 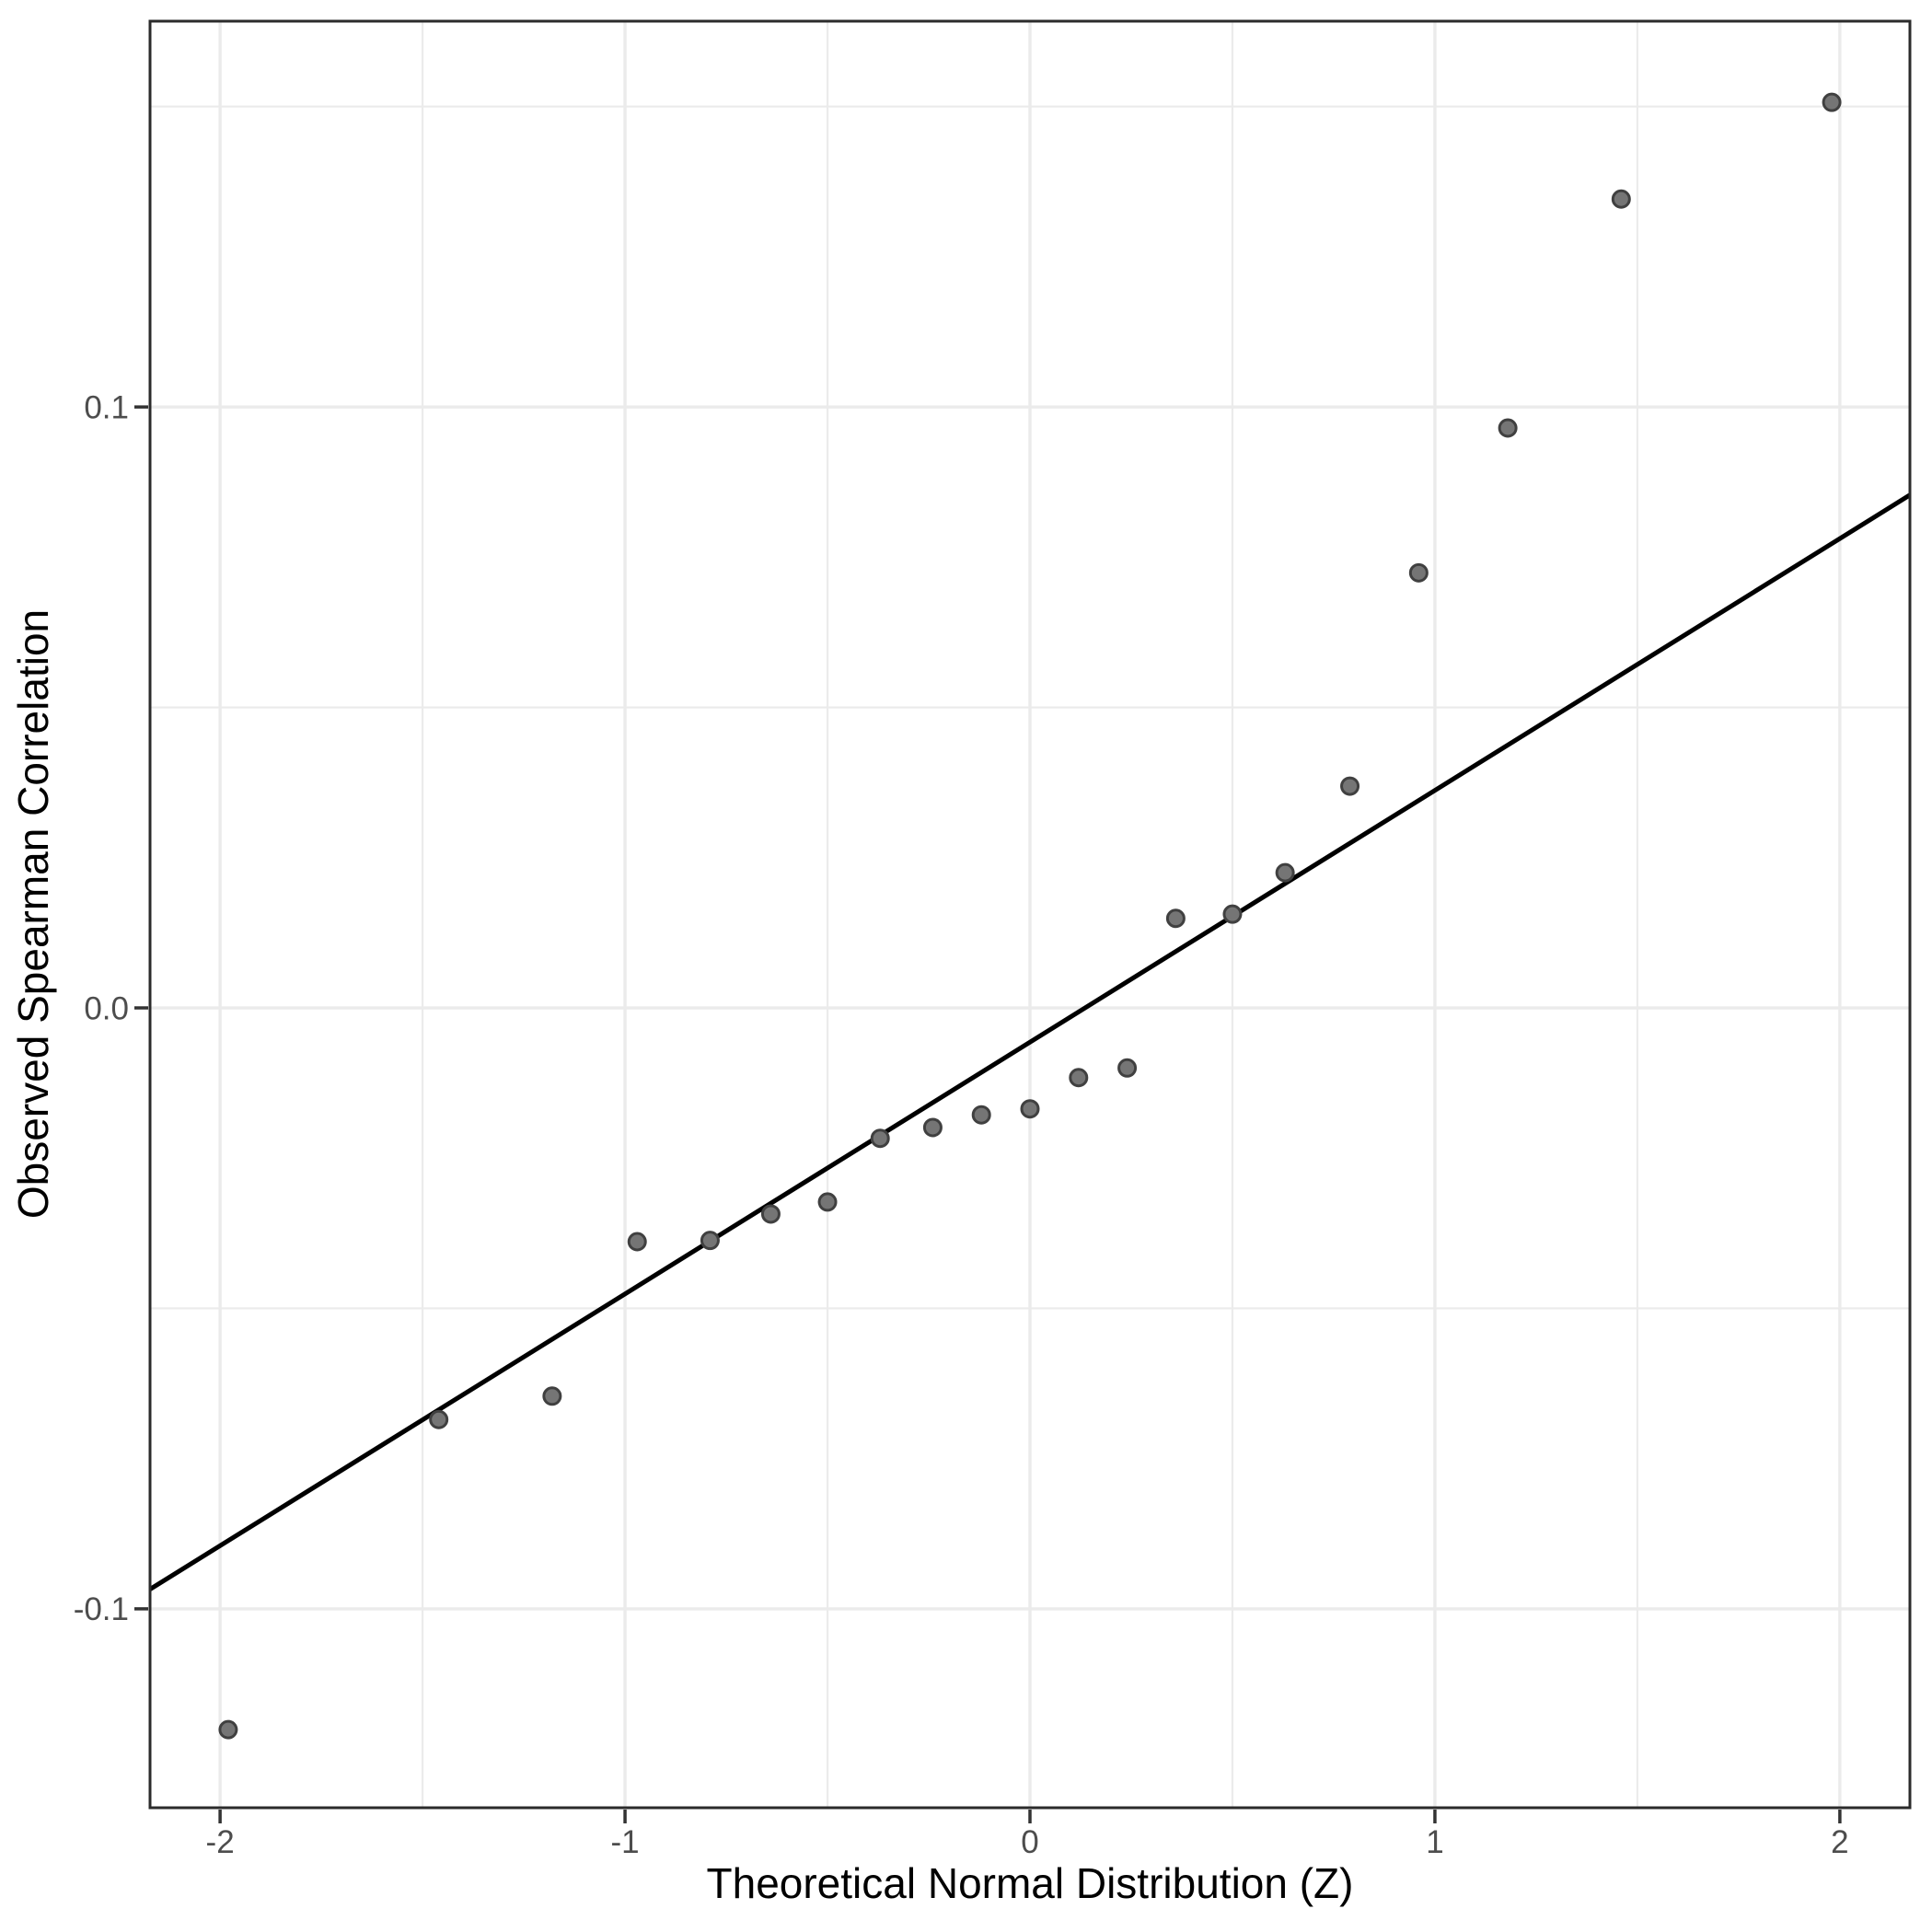 What do you see at coordinates (107, 1008) in the screenshot?
I see `y-tick-label: 0.0` at bounding box center [107, 1008].